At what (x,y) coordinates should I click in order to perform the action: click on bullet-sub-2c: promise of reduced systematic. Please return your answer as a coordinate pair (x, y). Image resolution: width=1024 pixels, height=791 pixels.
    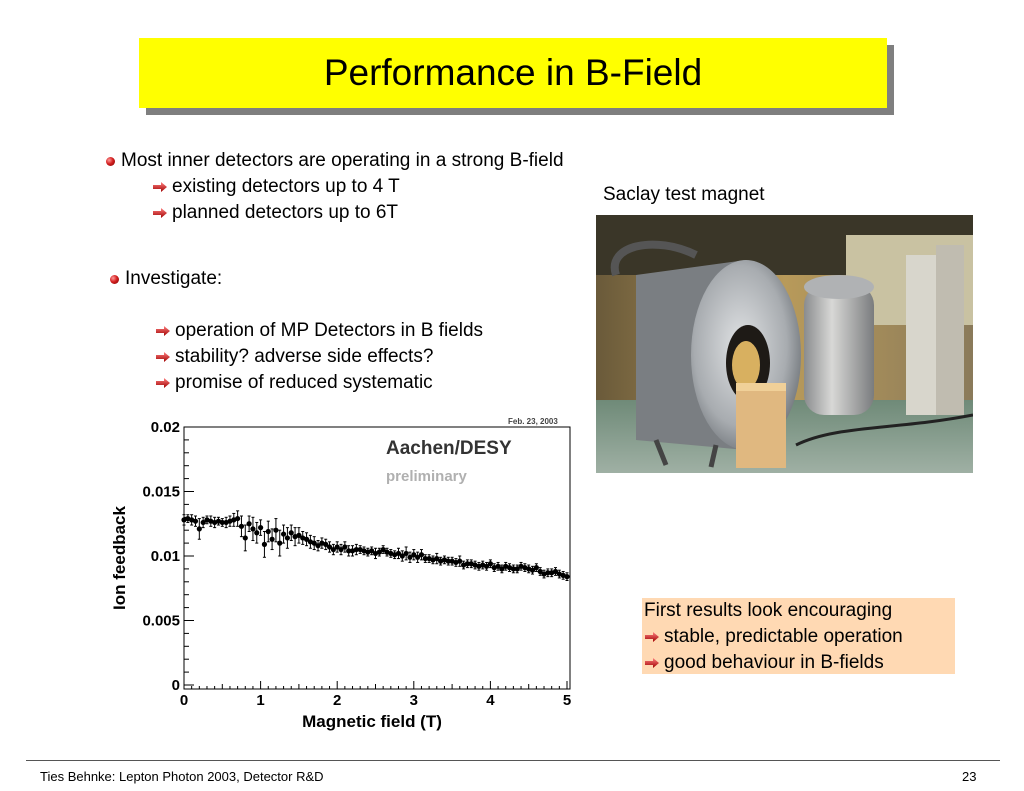
    Looking at the image, I should click on (294, 383).